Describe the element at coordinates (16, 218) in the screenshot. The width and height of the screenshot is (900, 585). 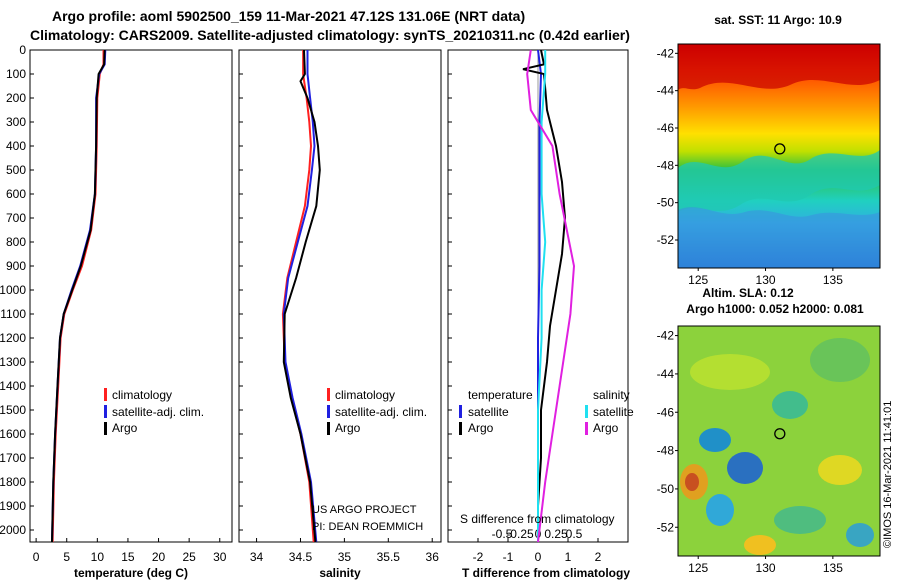
I see `depth-tick-label: 700` at that location.